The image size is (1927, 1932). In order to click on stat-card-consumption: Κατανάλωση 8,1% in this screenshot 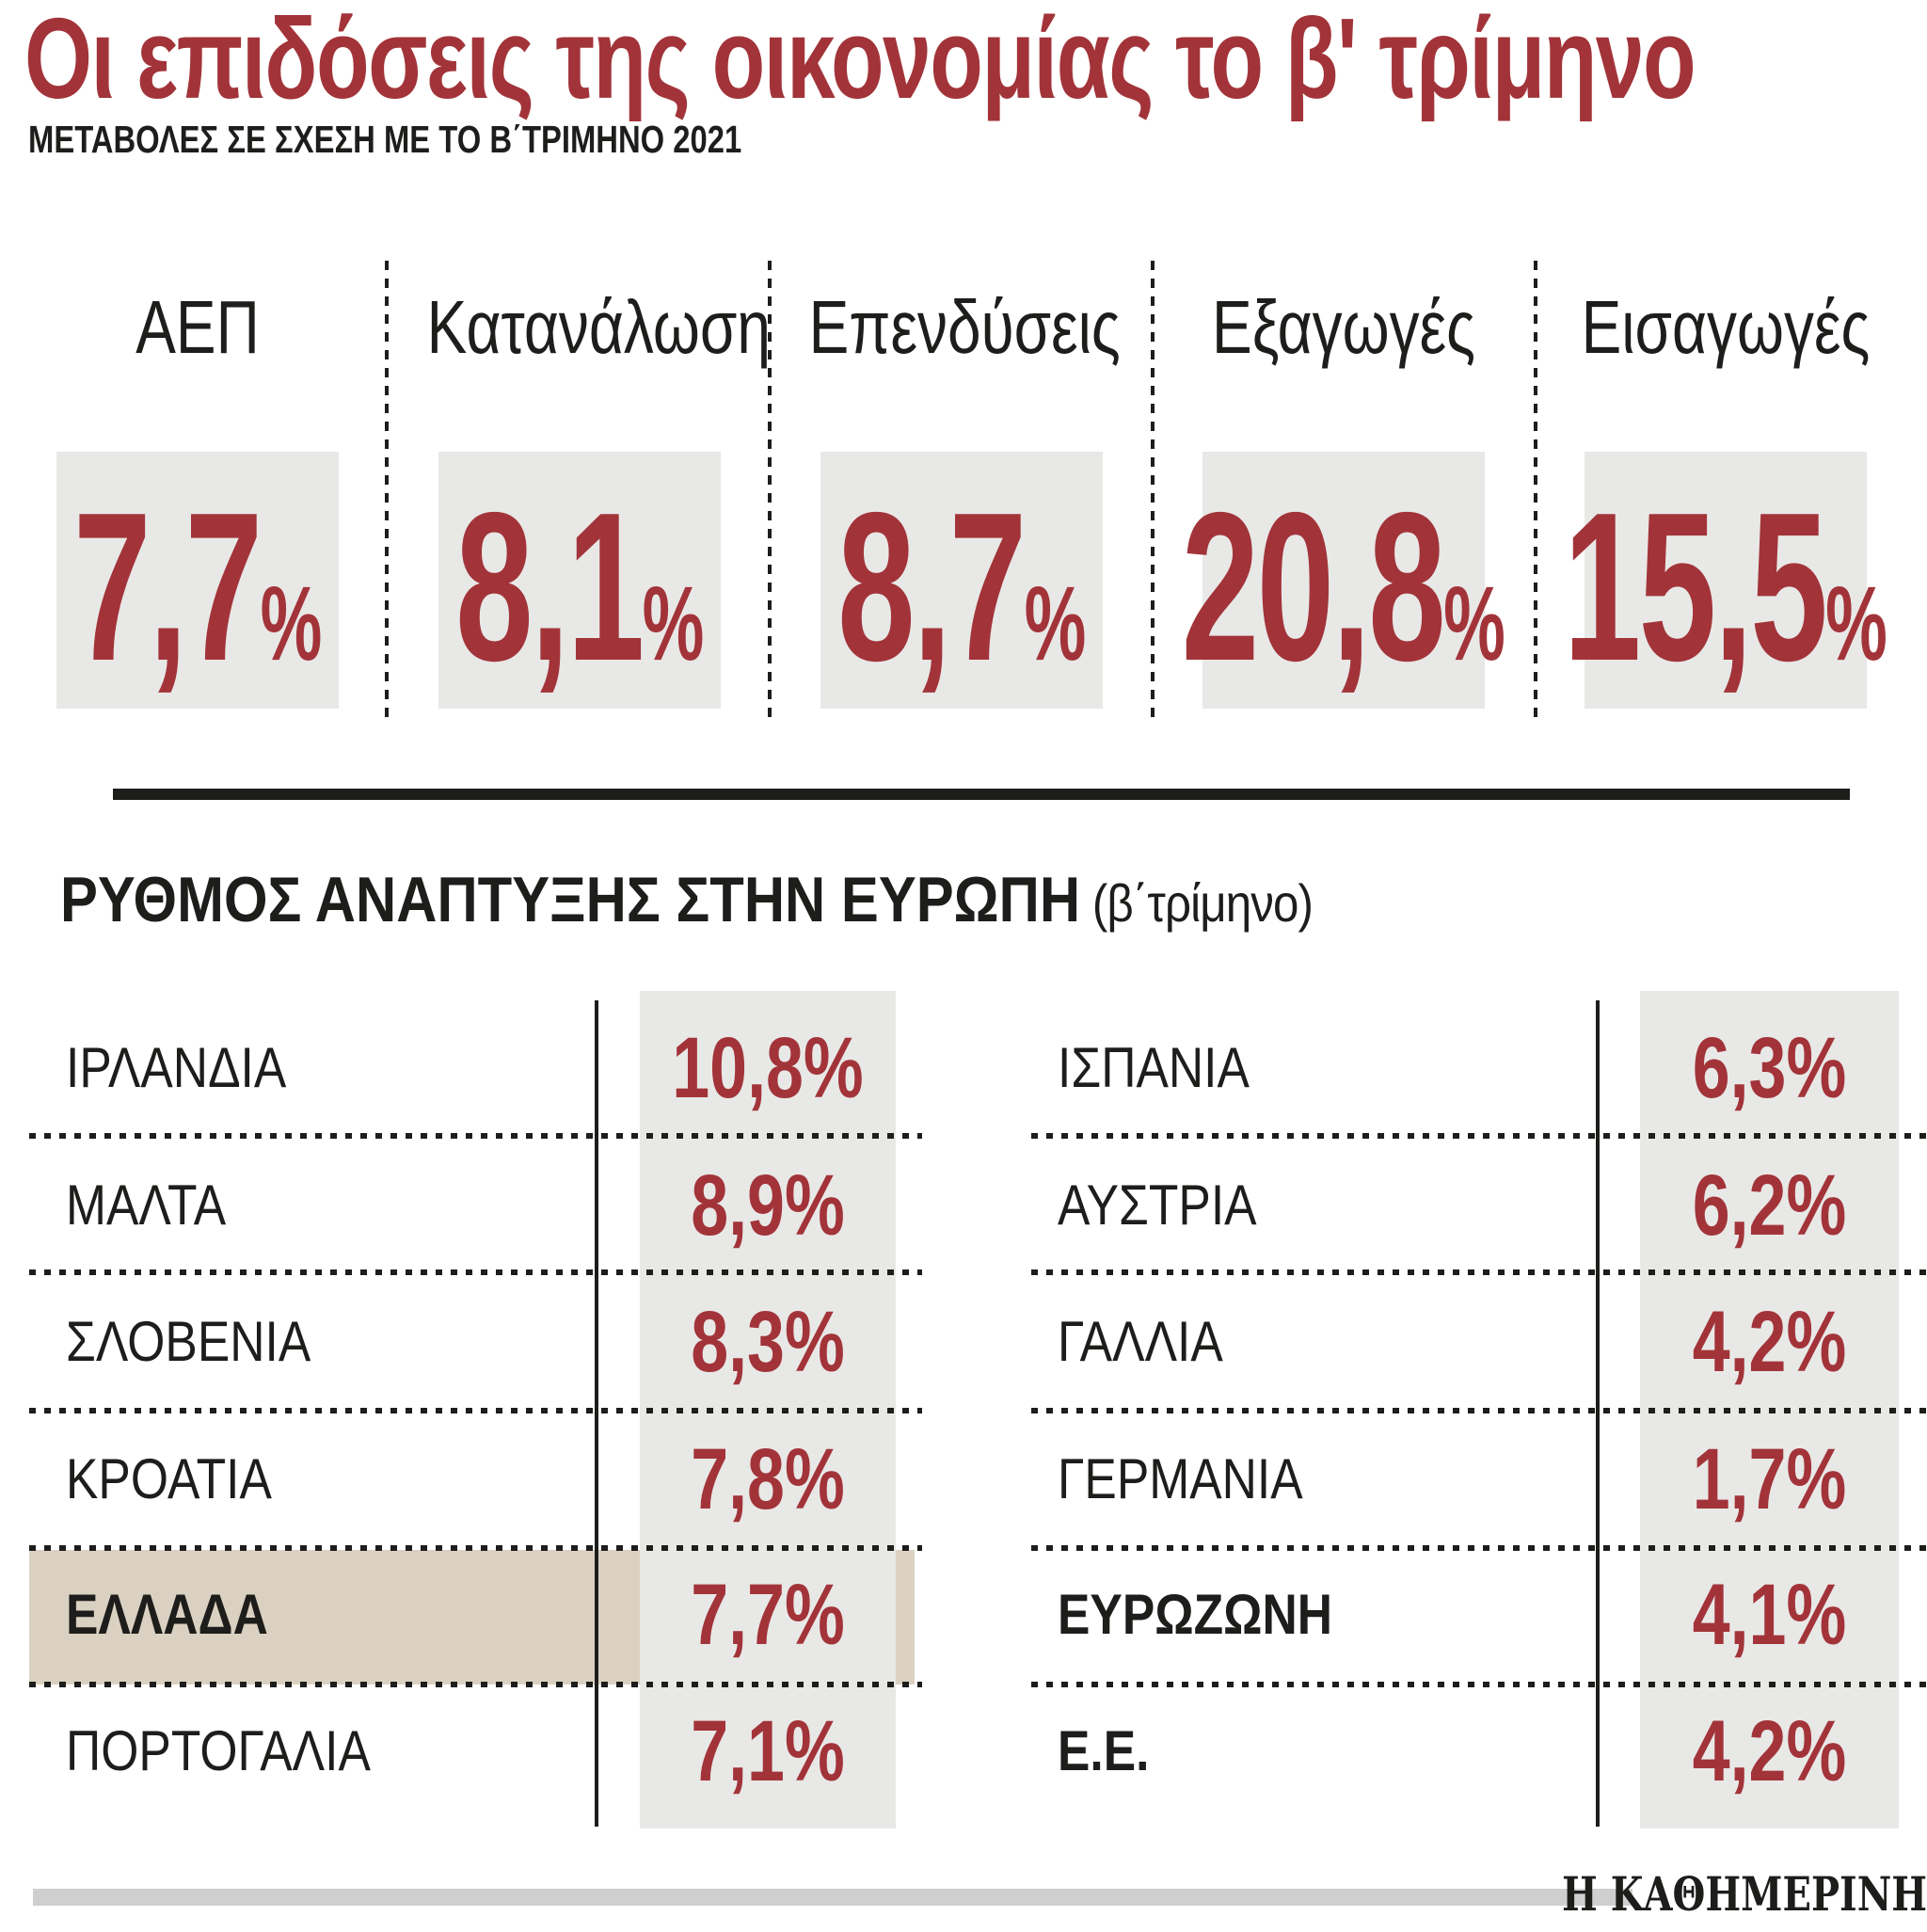, I will do `click(599, 490)`.